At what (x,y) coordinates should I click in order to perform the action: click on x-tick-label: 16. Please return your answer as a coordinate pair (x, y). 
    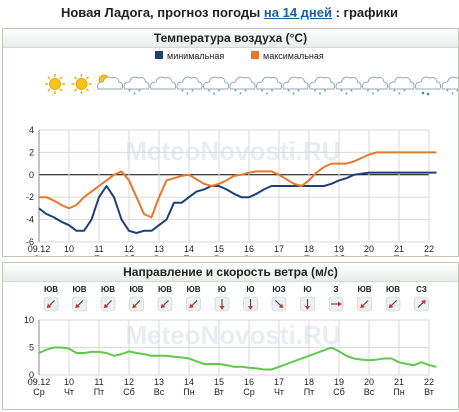
    Looking at the image, I should click on (249, 249).